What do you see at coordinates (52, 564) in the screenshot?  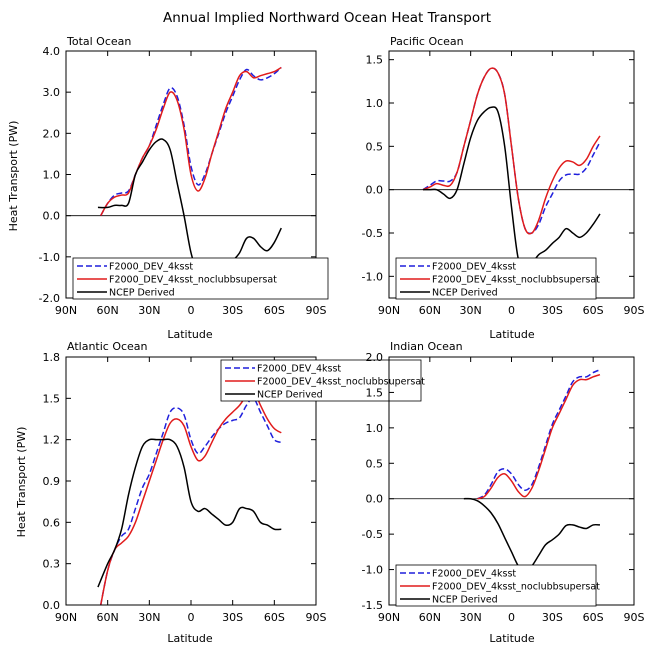 I see `y-tick-label: 0.3` at bounding box center [52, 564].